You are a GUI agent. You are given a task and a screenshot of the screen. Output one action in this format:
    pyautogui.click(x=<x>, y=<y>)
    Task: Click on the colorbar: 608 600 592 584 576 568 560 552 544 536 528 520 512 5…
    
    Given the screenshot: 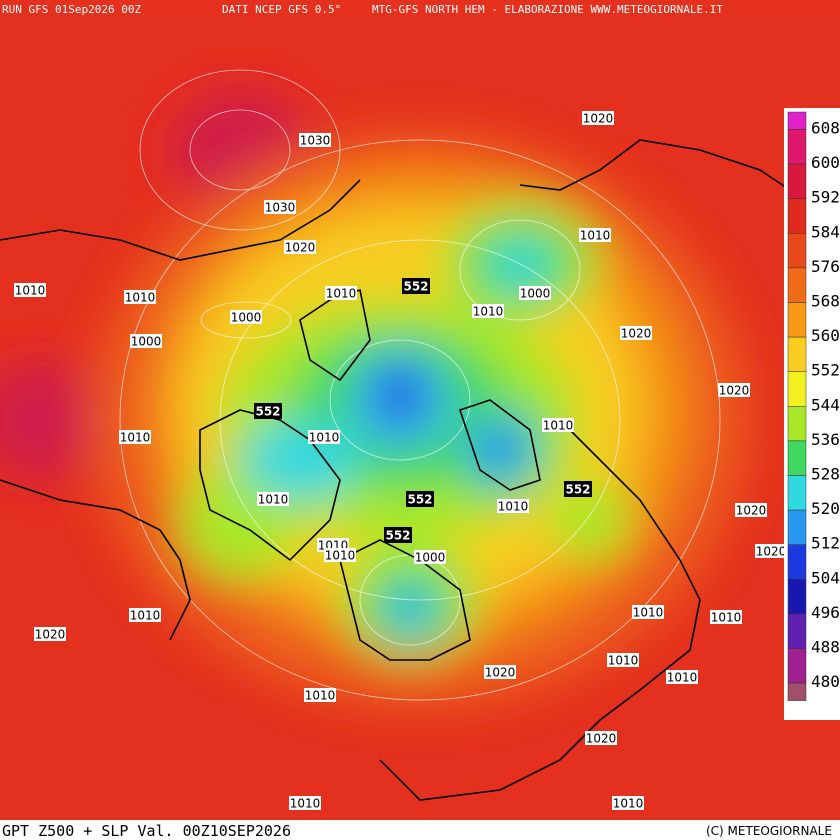 What is the action you would take?
    pyautogui.click(x=812, y=414)
    